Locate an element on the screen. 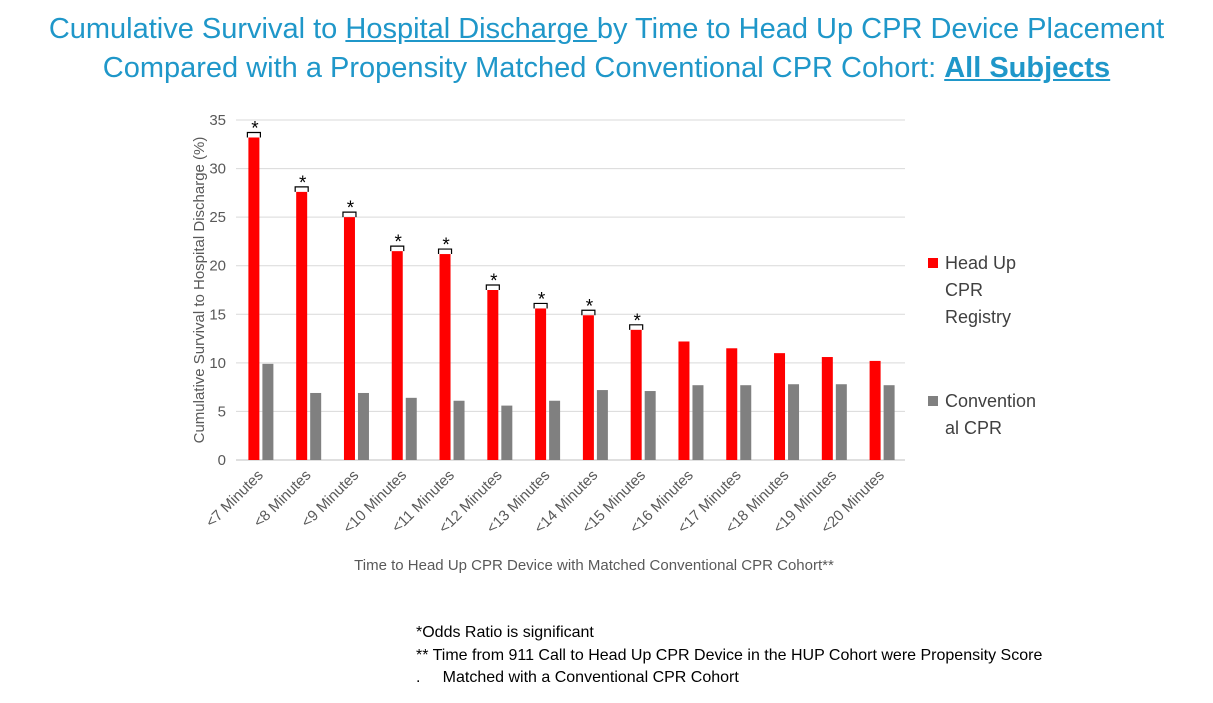  y-axis-ticks: 0 5 10 15 20 25 30 35 is located at coordinates (217, 290).